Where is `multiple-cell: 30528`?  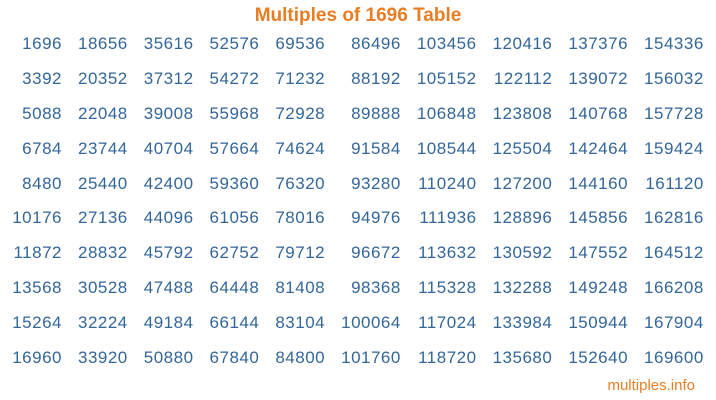 multiple-cell: 30528 is located at coordinates (102, 287).